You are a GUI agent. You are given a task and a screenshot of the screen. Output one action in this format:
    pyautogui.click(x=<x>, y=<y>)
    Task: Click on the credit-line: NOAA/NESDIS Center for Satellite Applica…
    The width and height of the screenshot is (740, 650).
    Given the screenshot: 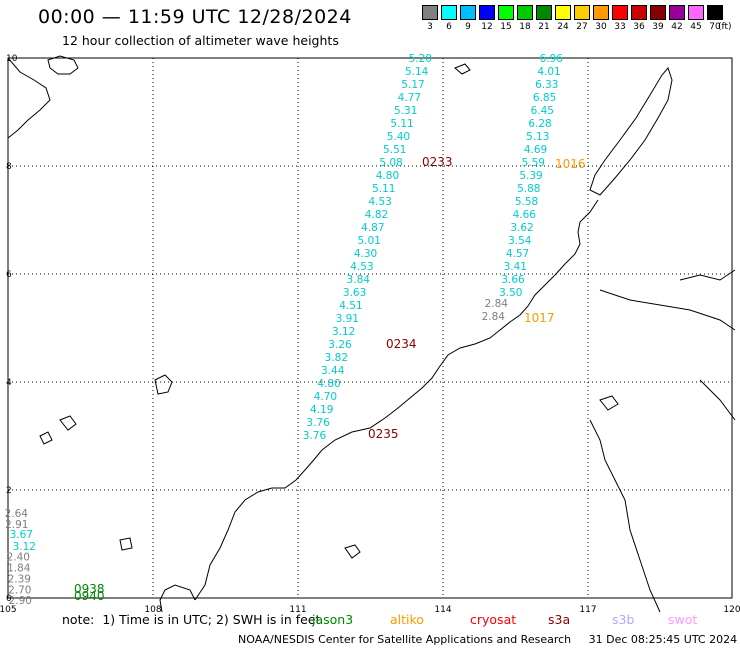 What is the action you would take?
    pyautogui.click(x=488, y=639)
    